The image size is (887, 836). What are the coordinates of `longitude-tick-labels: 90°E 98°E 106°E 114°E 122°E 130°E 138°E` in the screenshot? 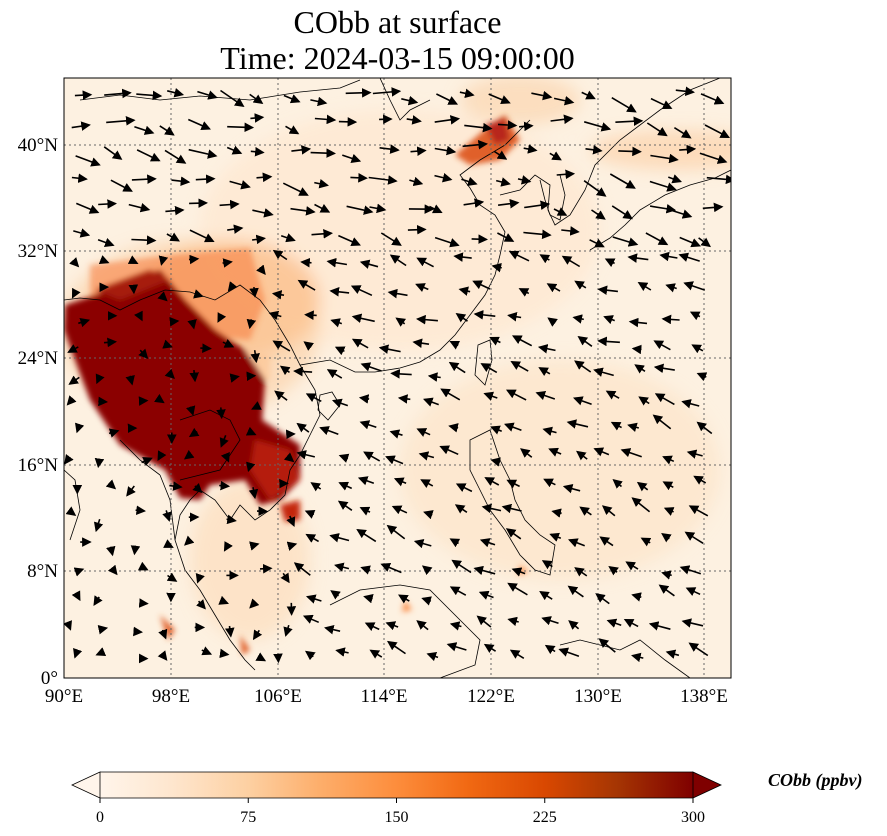 It's located at (386, 696).